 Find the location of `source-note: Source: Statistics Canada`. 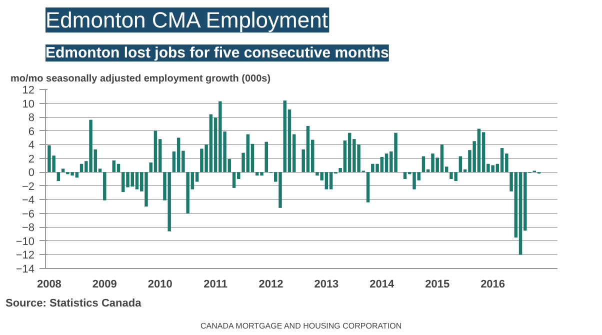

source-note: Source: Statistics Canada is located at coordinates (74, 304).